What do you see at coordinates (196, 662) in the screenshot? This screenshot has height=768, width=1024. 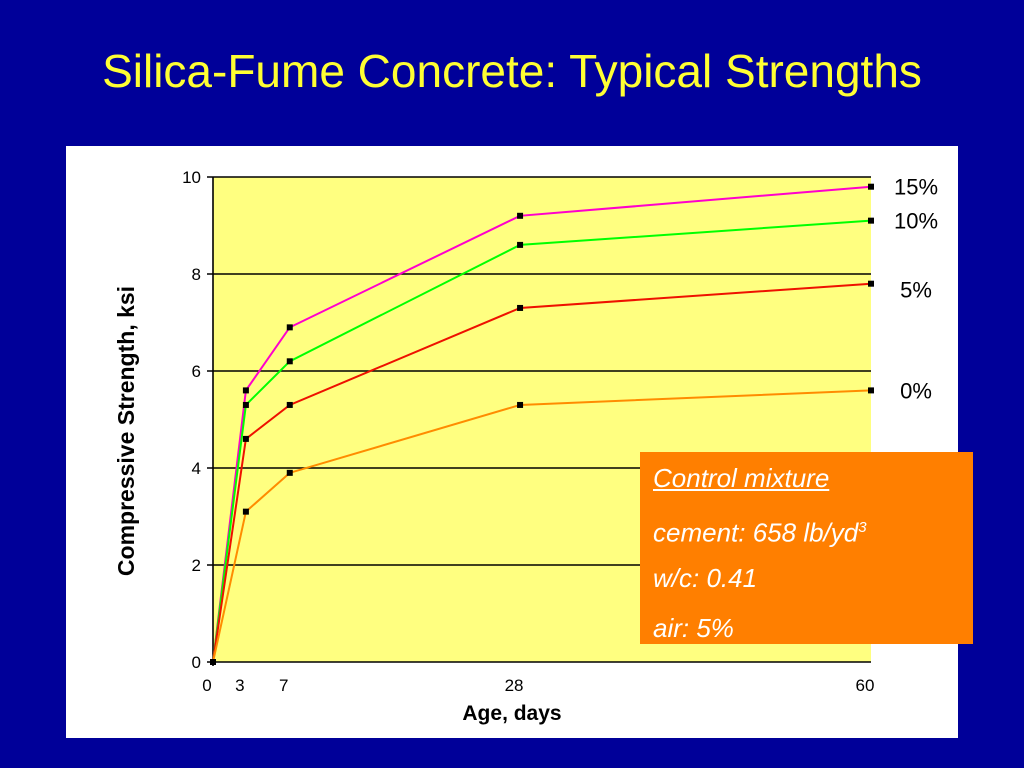 I see `y-tick-label: 0` at bounding box center [196, 662].